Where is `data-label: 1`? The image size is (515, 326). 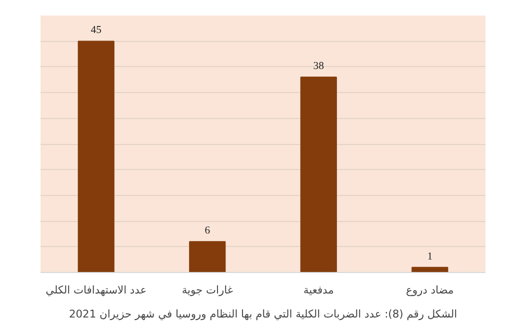 data-label: 1 is located at coordinates (430, 256).